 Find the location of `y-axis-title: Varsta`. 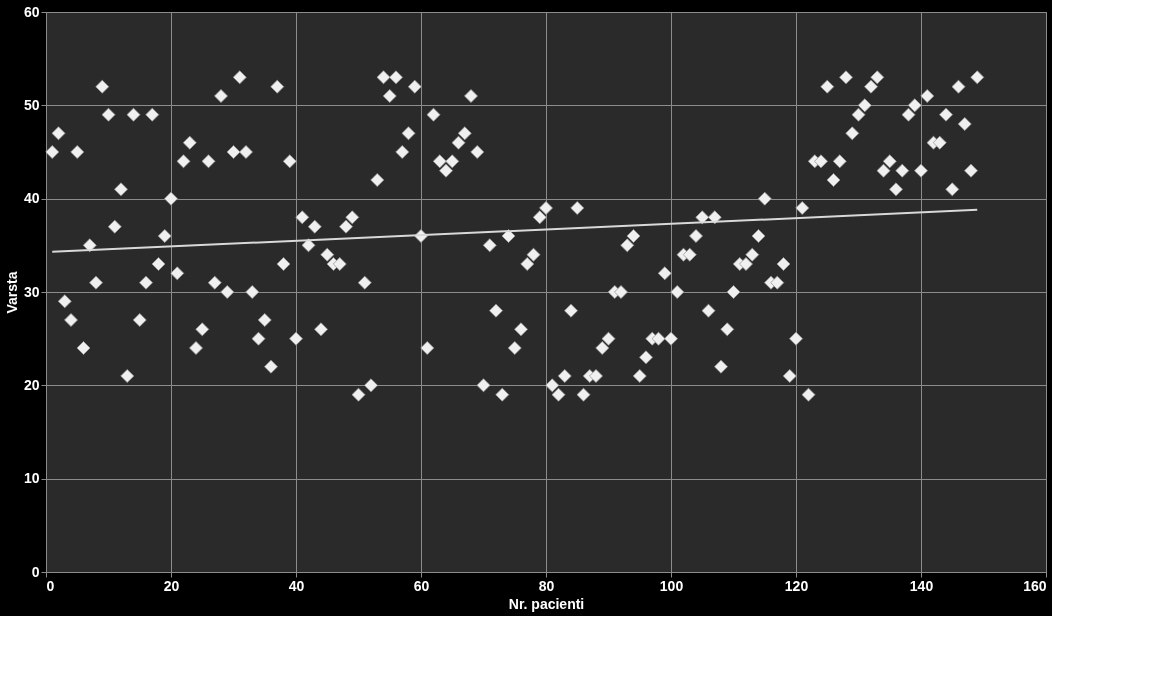

y-axis-title: Varsta is located at coordinates (11, 292).